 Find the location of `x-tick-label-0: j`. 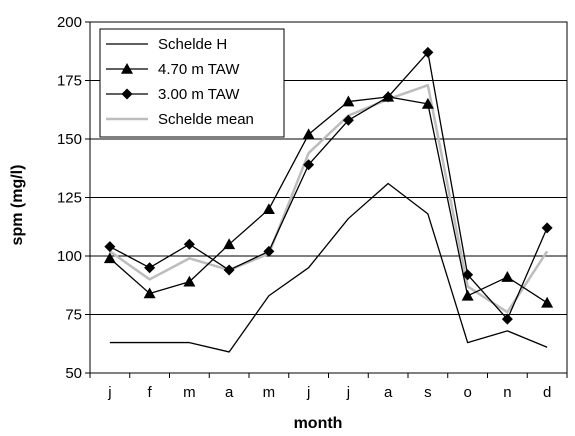

x-tick-label-0: j is located at coordinates (109, 392).